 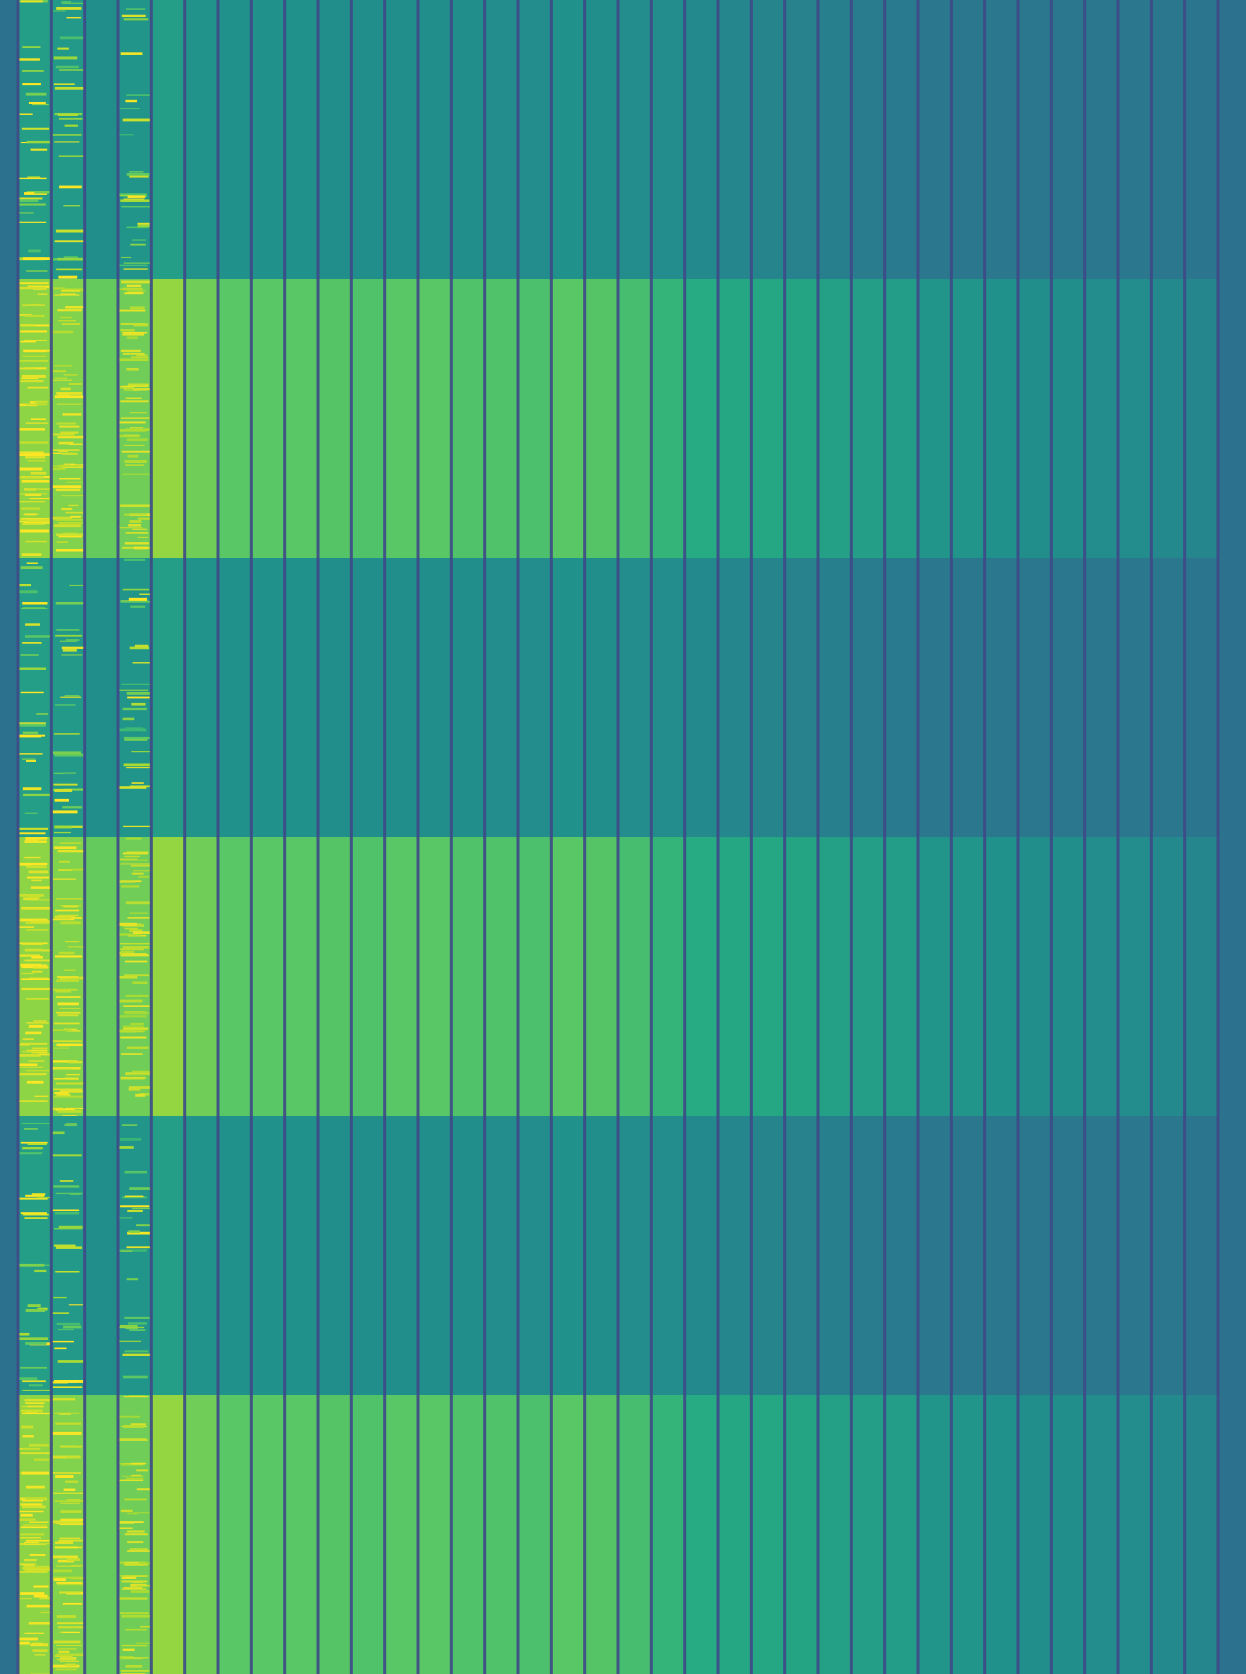 What do you see at coordinates (835, 698) in the screenshot?
I see `heatmap-cell-r2-c24` at bounding box center [835, 698].